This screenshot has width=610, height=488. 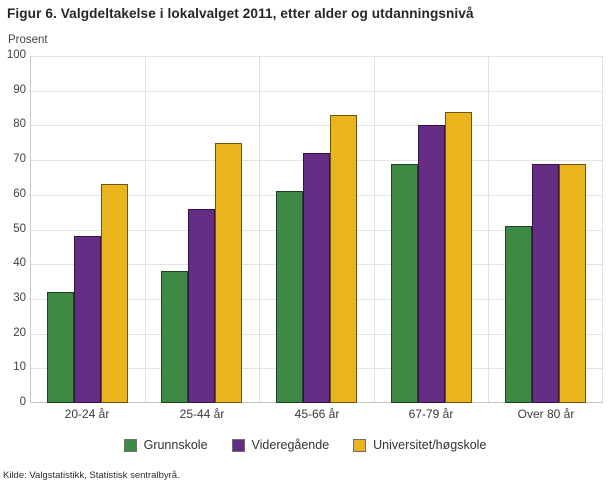 I want to click on y-tick-label: 40, so click(x=19, y=263).